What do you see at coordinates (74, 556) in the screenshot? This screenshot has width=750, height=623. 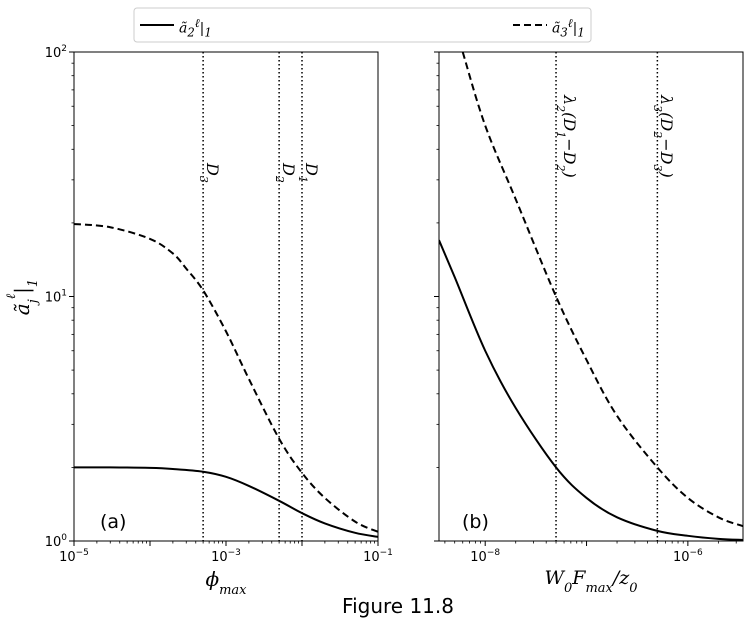 I see `panel-a-xtick-label: 10⁻⁵` at bounding box center [74, 556].